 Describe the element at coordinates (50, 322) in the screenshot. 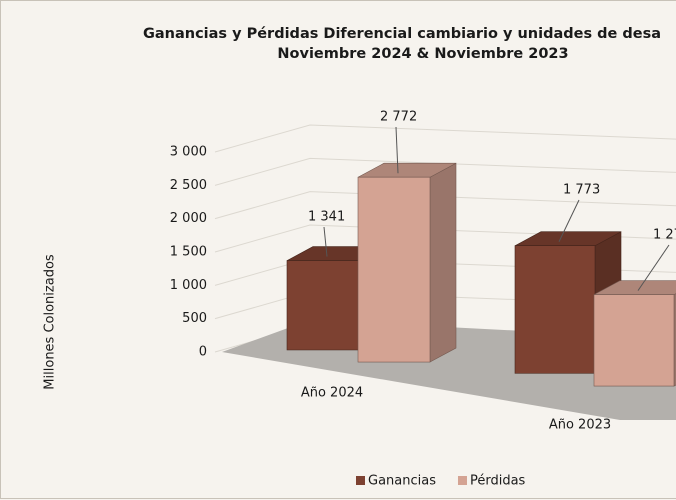

I see `y-axis-label: Millones Colonizados` at that location.